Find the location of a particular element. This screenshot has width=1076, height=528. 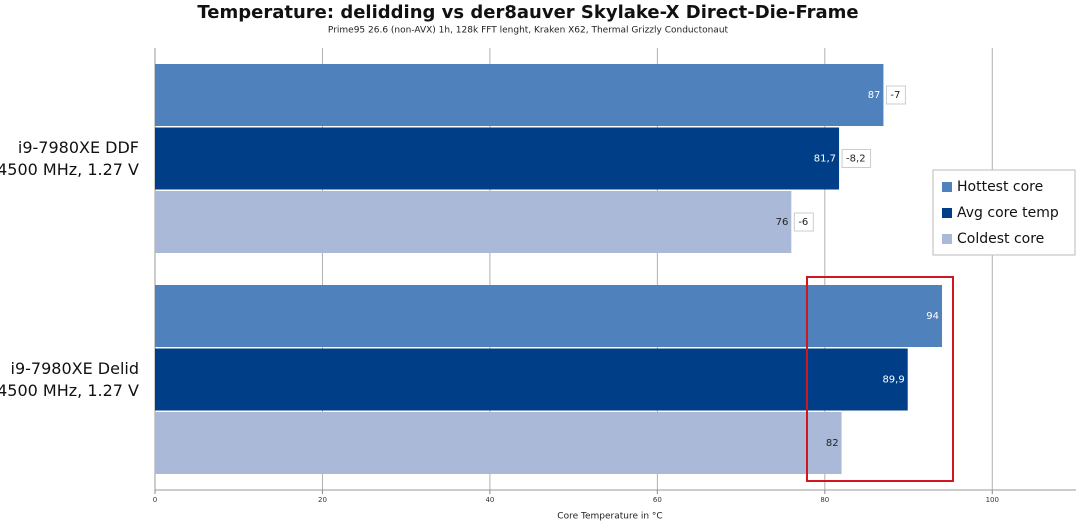

value-label: 82 is located at coordinates (832, 443).